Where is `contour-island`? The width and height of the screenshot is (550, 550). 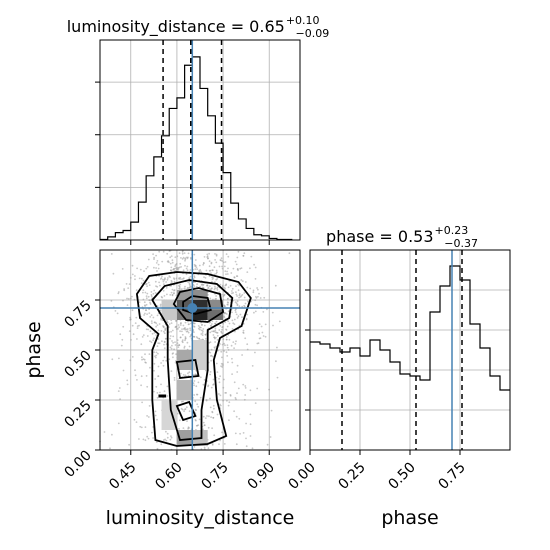 contour-island is located at coordinates (187, 369).